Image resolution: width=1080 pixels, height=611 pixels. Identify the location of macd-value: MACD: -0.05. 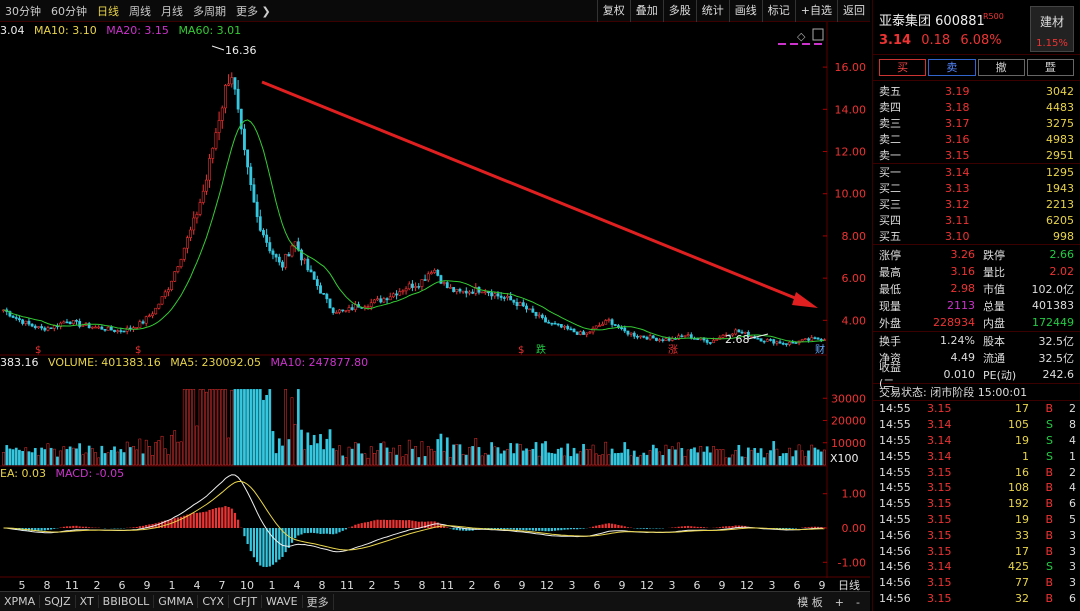
(90, 473).